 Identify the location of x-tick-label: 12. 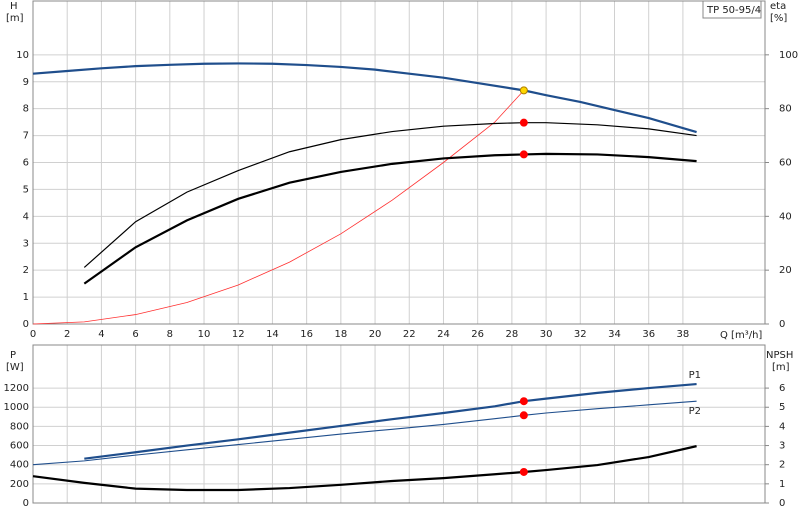
(238, 334).